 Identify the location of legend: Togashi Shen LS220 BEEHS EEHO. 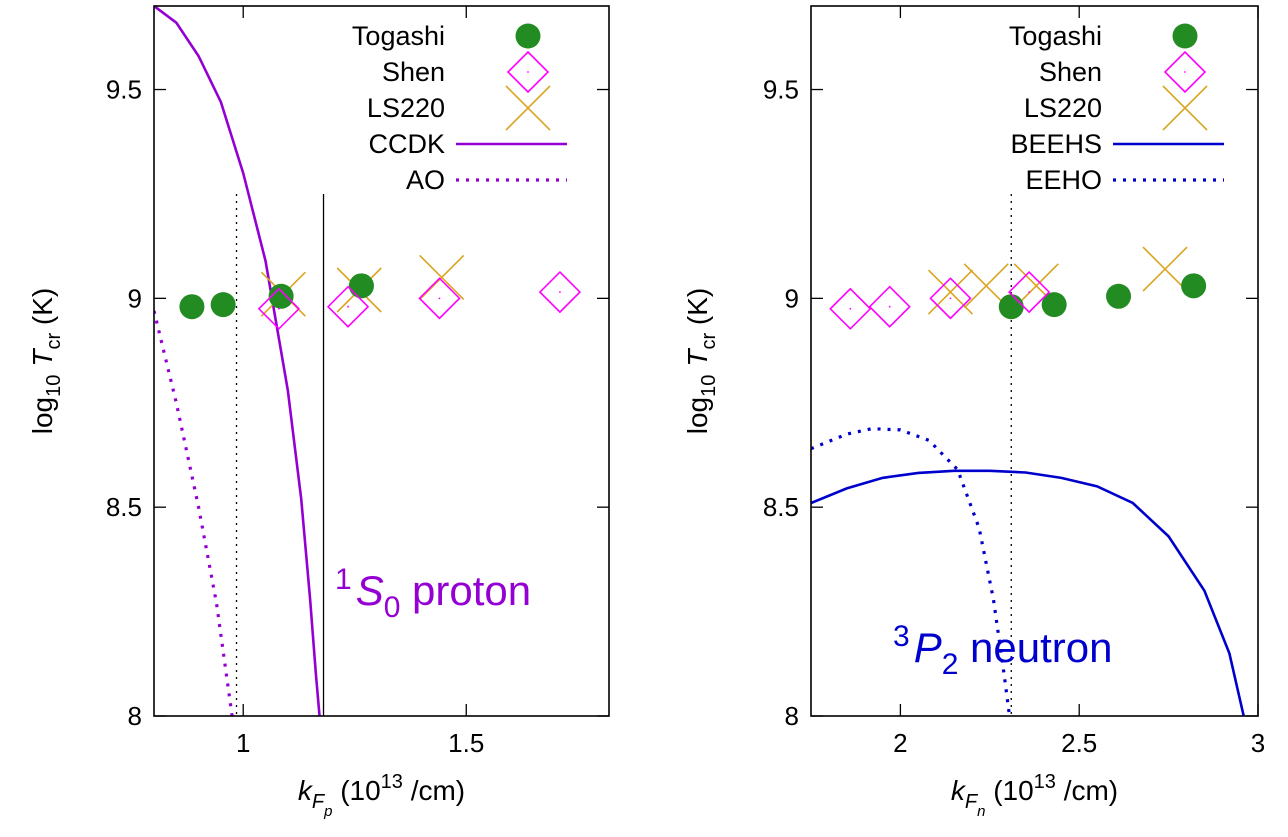
(1116, 108).